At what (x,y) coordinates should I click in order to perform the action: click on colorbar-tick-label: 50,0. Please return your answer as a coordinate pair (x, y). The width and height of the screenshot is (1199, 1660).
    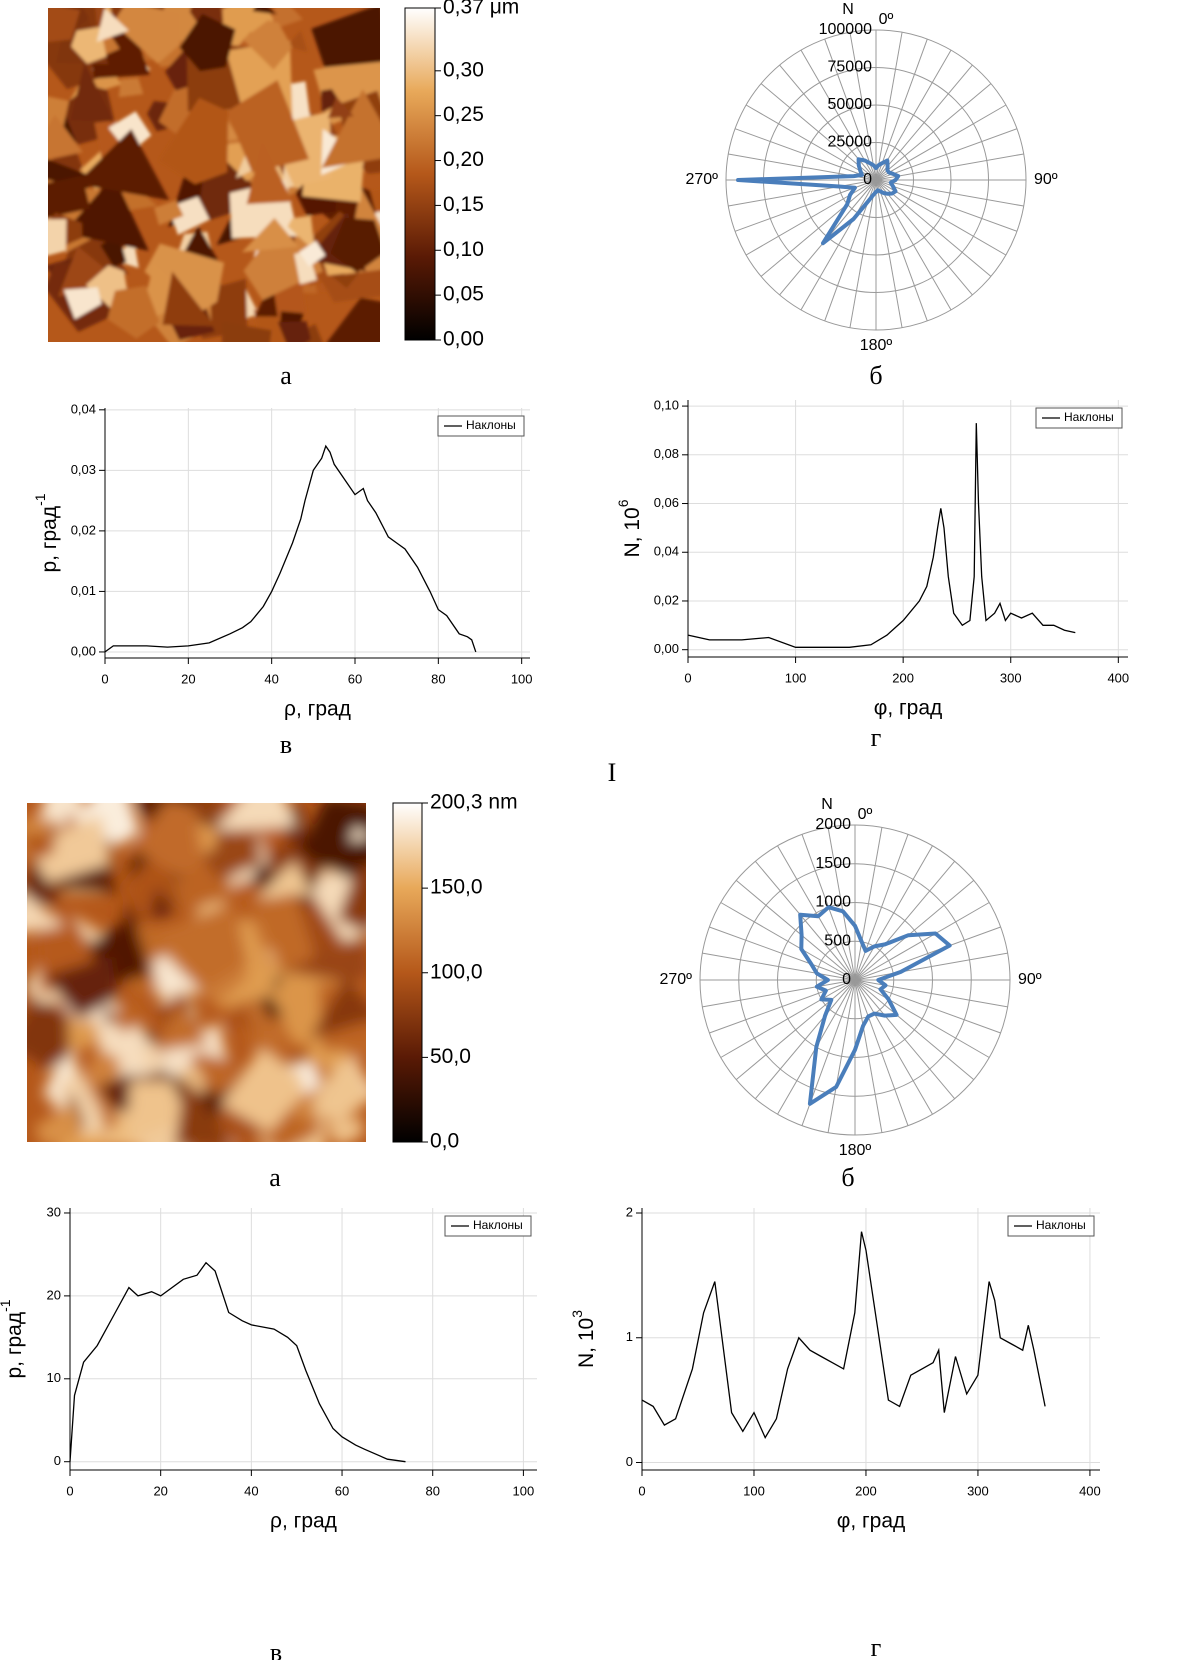
    Looking at the image, I should click on (450, 1056).